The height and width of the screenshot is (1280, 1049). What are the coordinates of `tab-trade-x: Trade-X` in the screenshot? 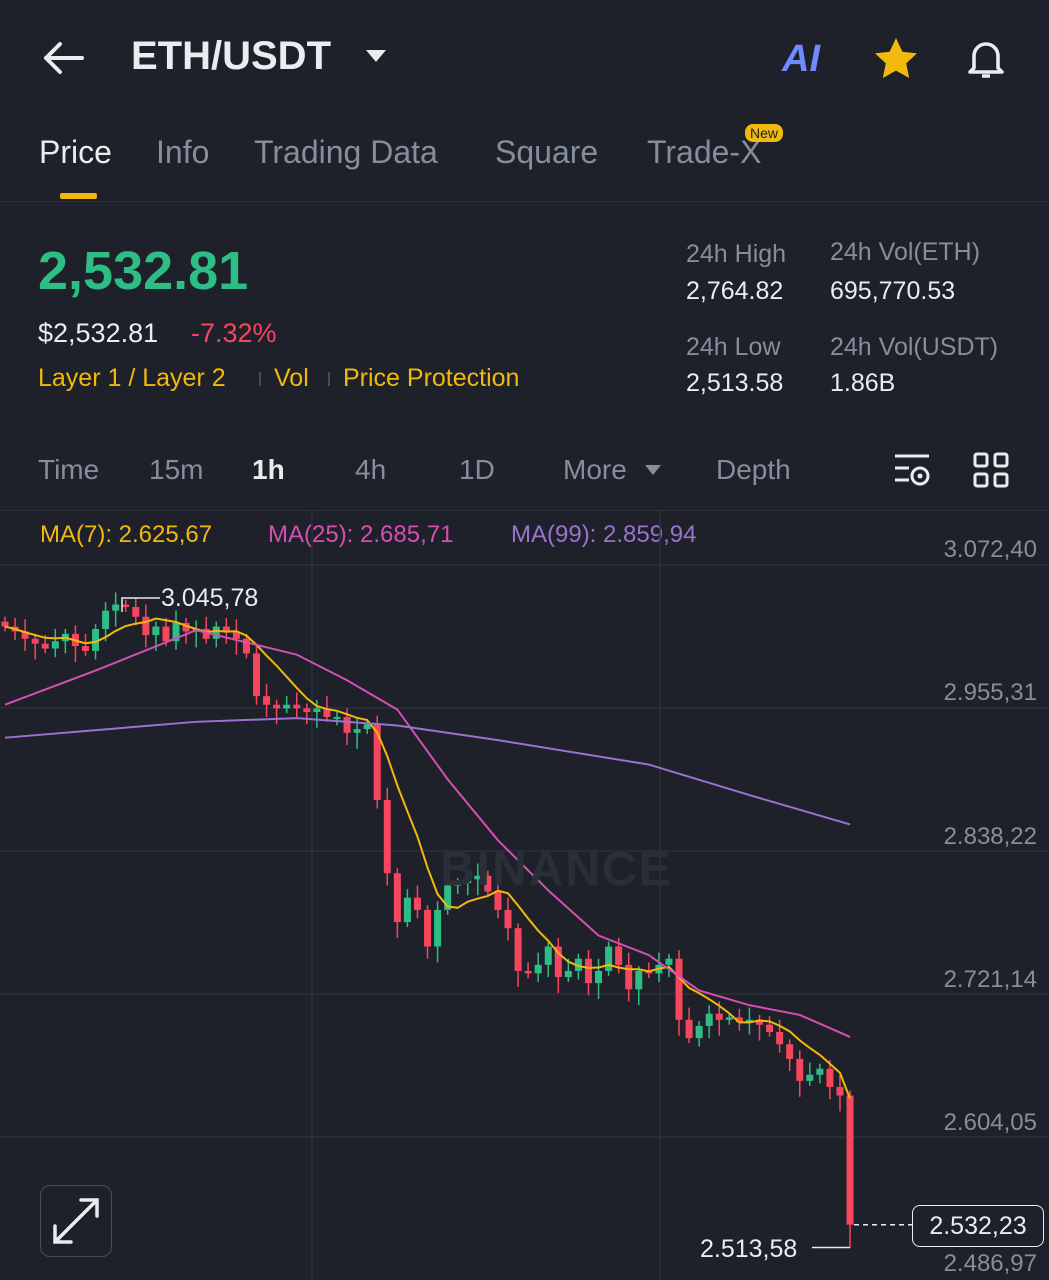 It's located at (704, 152).